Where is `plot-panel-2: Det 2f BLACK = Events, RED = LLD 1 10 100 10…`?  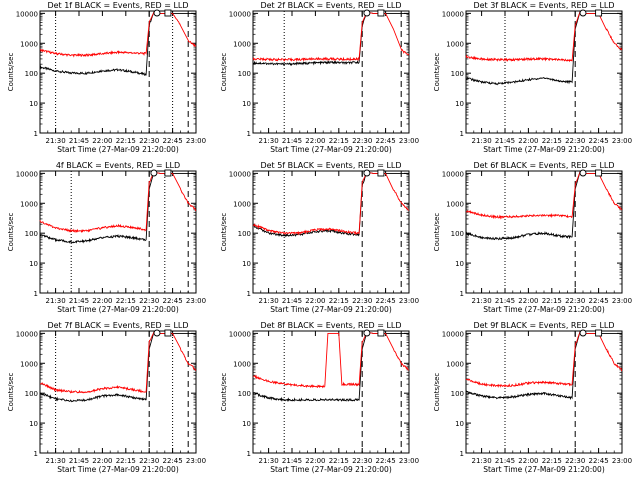 plot-panel-2: Det 2f BLACK = Events, RED = LLD 1 10 100 10… is located at coordinates (319, 77).